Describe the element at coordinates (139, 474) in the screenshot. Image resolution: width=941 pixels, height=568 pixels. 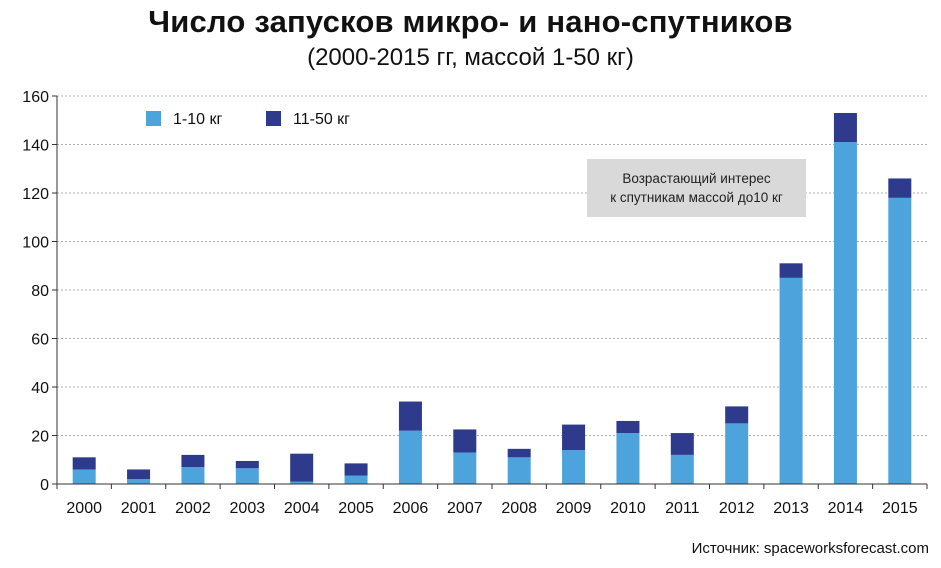
I see `bar-large-2001` at that location.